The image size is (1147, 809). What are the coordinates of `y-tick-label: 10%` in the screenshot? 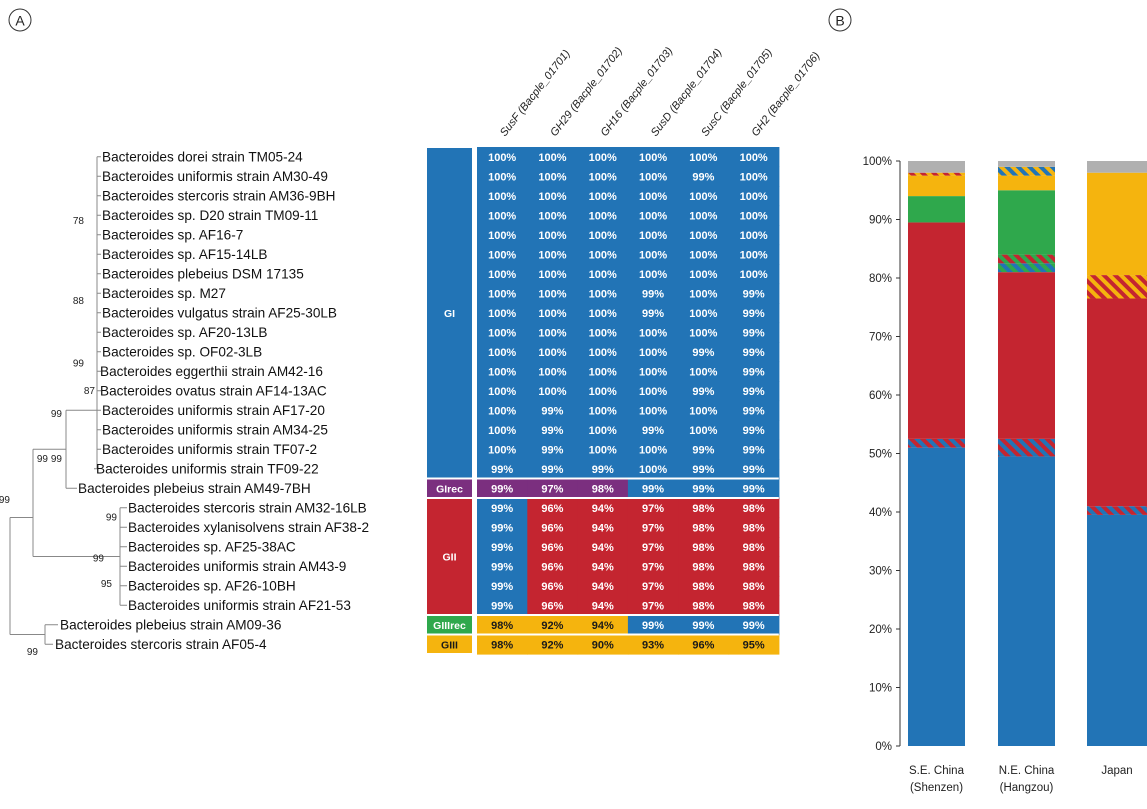 It's located at (880, 689).